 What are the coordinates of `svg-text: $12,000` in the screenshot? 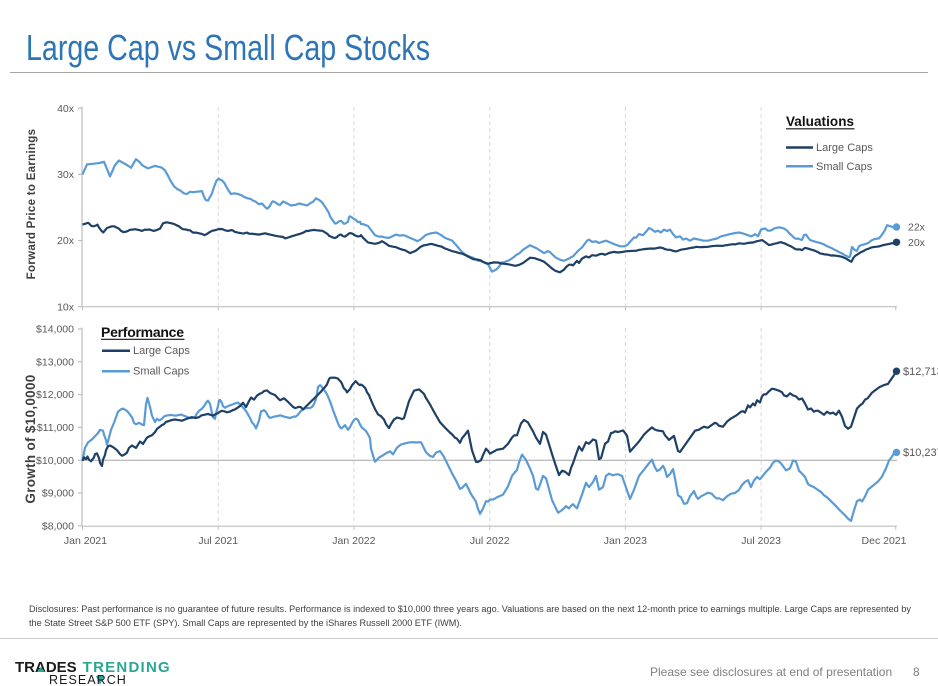 It's located at (55, 395).